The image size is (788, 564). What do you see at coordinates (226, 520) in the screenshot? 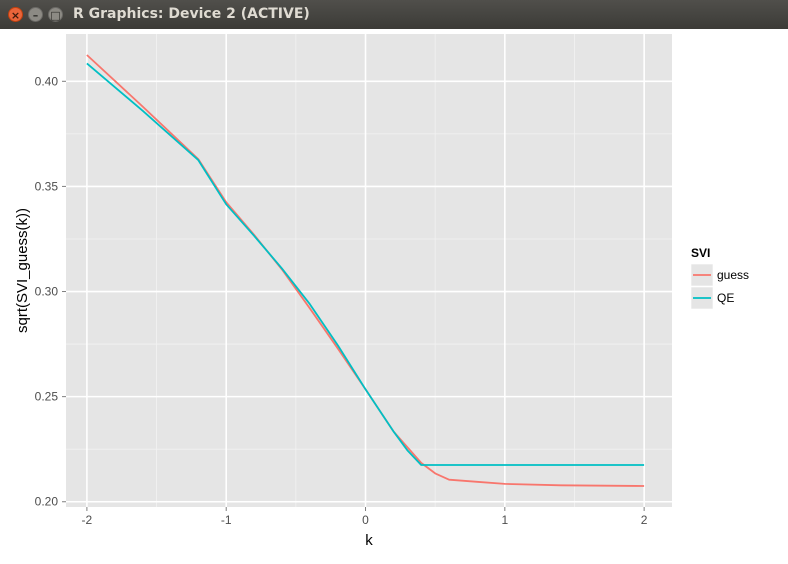
I see `x-tick-label: -1` at bounding box center [226, 520].